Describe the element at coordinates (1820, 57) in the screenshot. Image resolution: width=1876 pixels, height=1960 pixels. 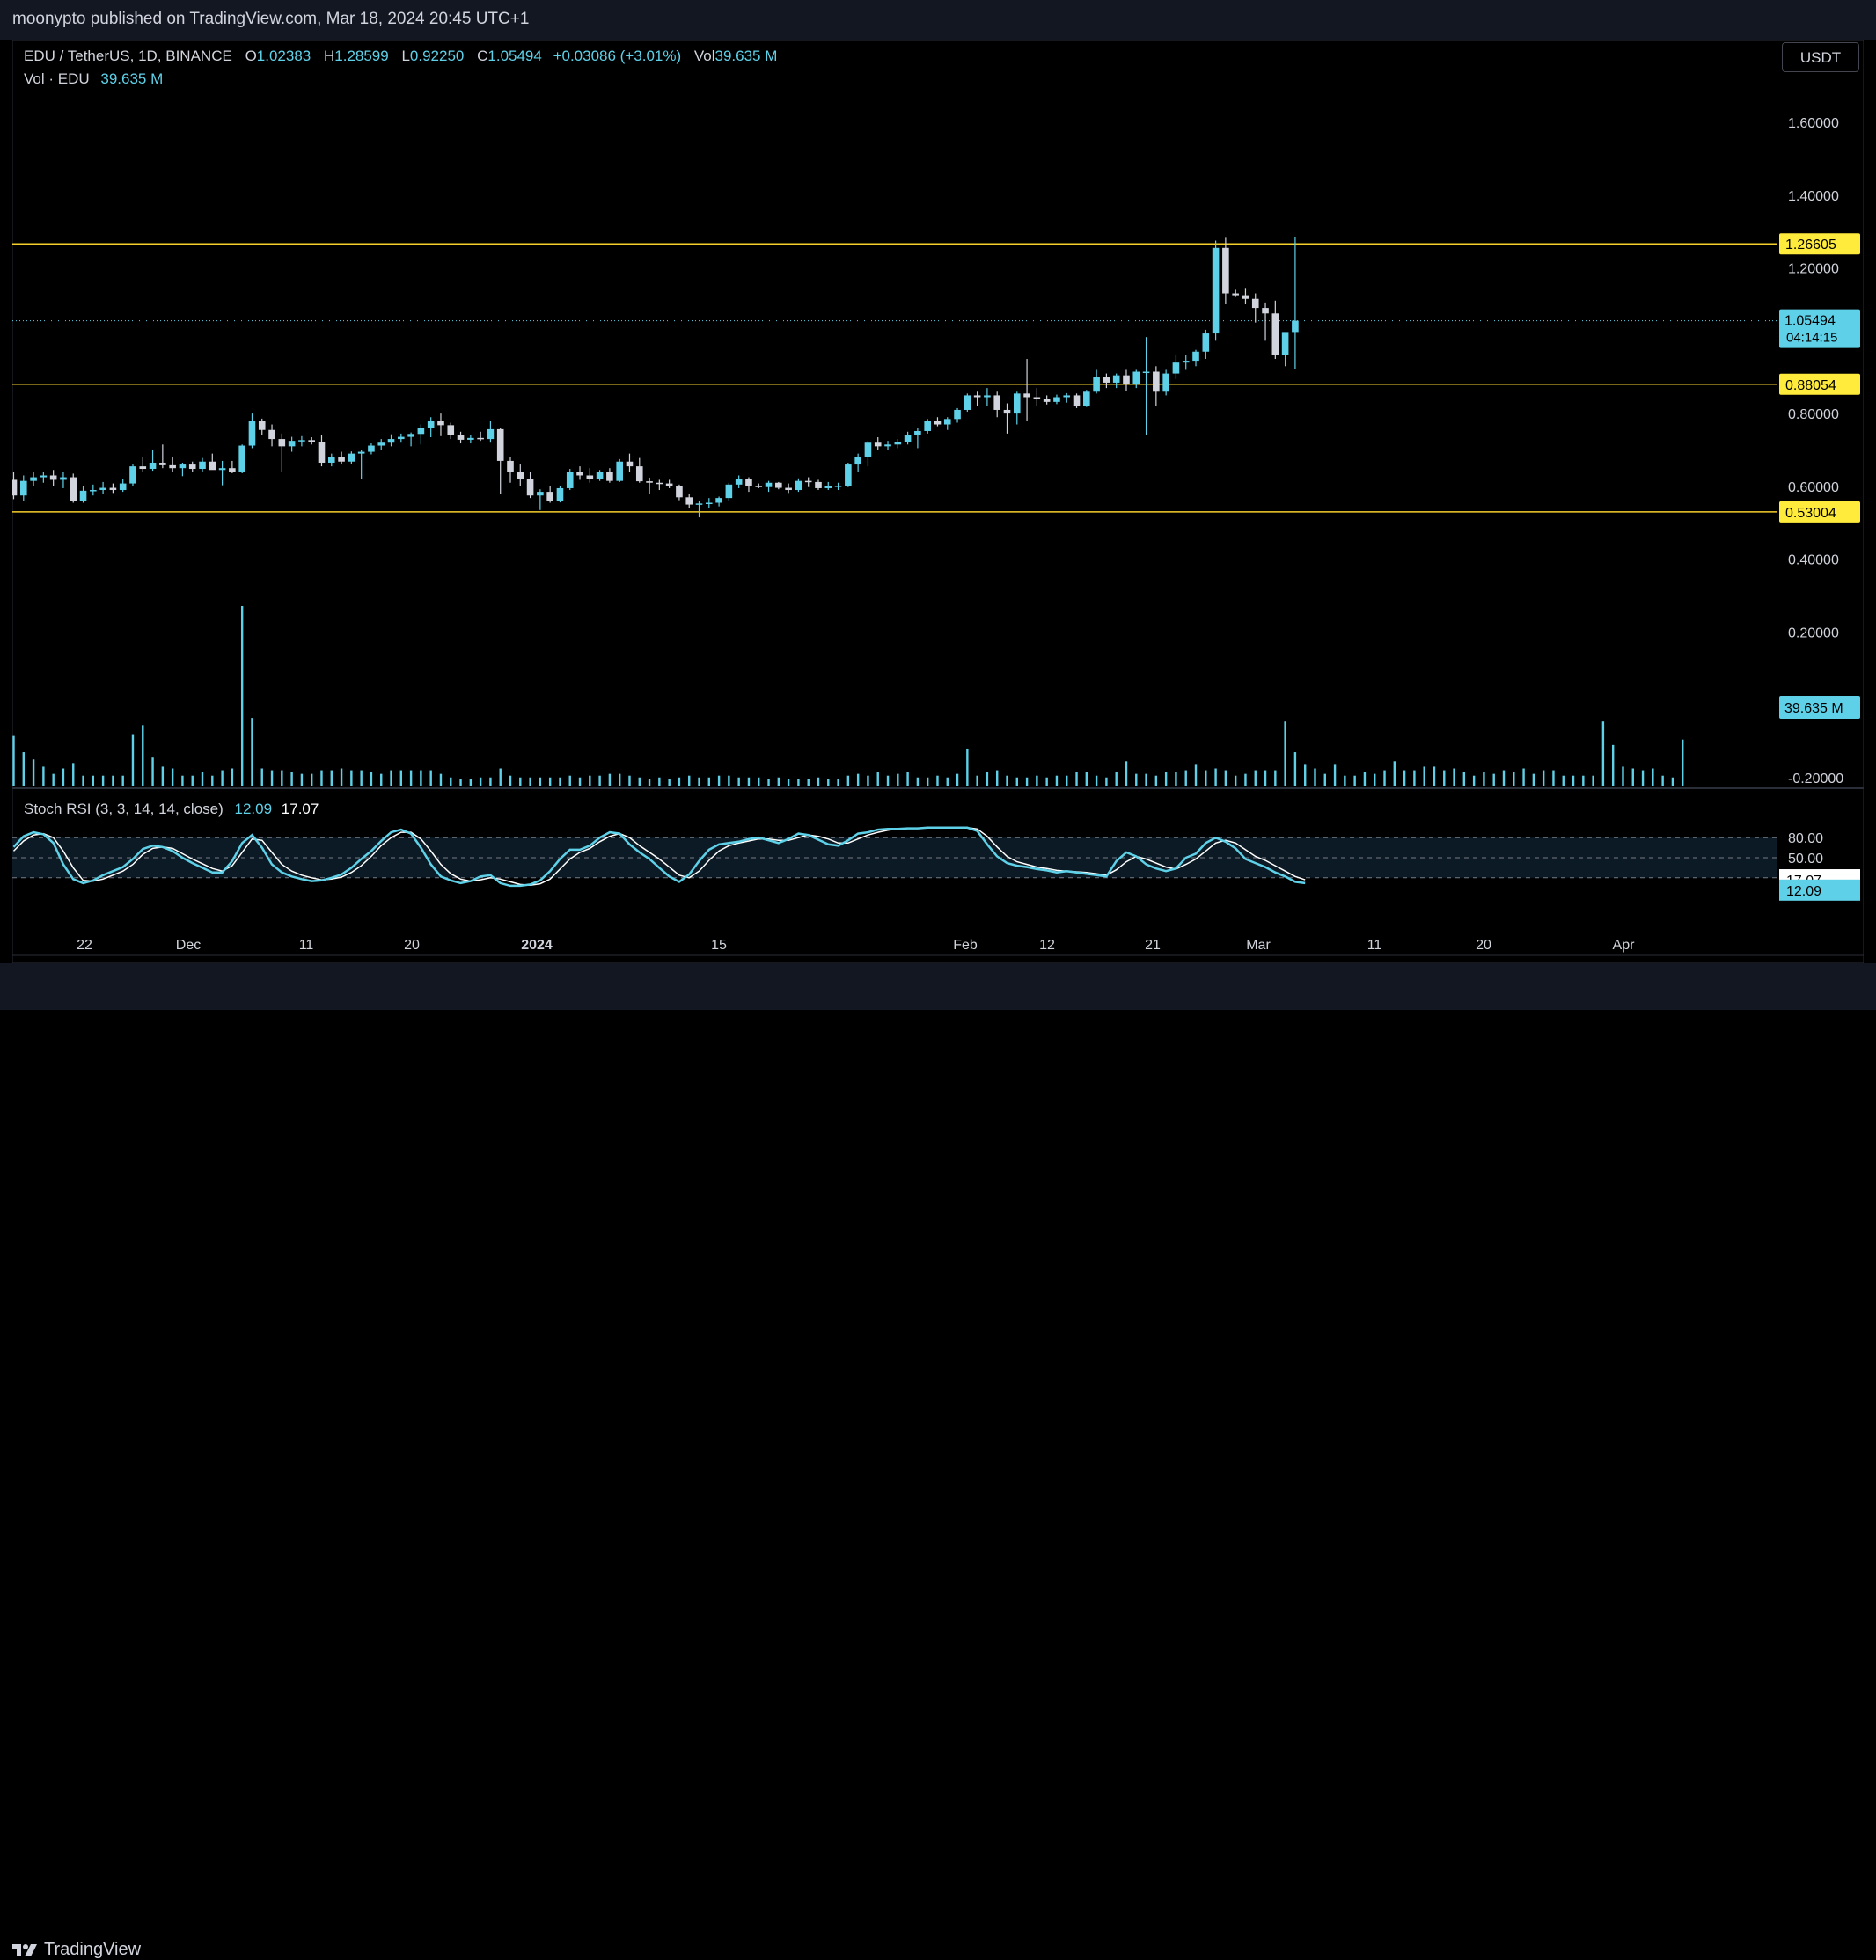
I see `currency-button: USDT` at that location.